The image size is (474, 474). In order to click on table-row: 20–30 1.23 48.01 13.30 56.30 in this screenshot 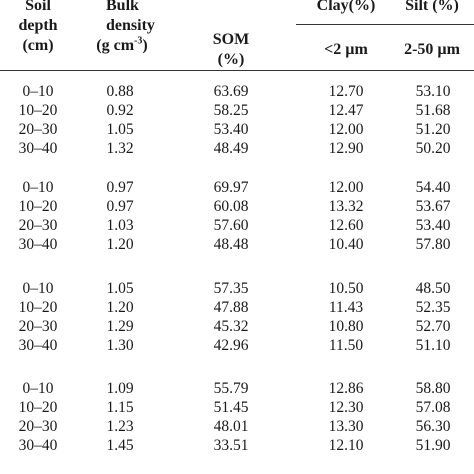, I will do `click(237, 427)`.